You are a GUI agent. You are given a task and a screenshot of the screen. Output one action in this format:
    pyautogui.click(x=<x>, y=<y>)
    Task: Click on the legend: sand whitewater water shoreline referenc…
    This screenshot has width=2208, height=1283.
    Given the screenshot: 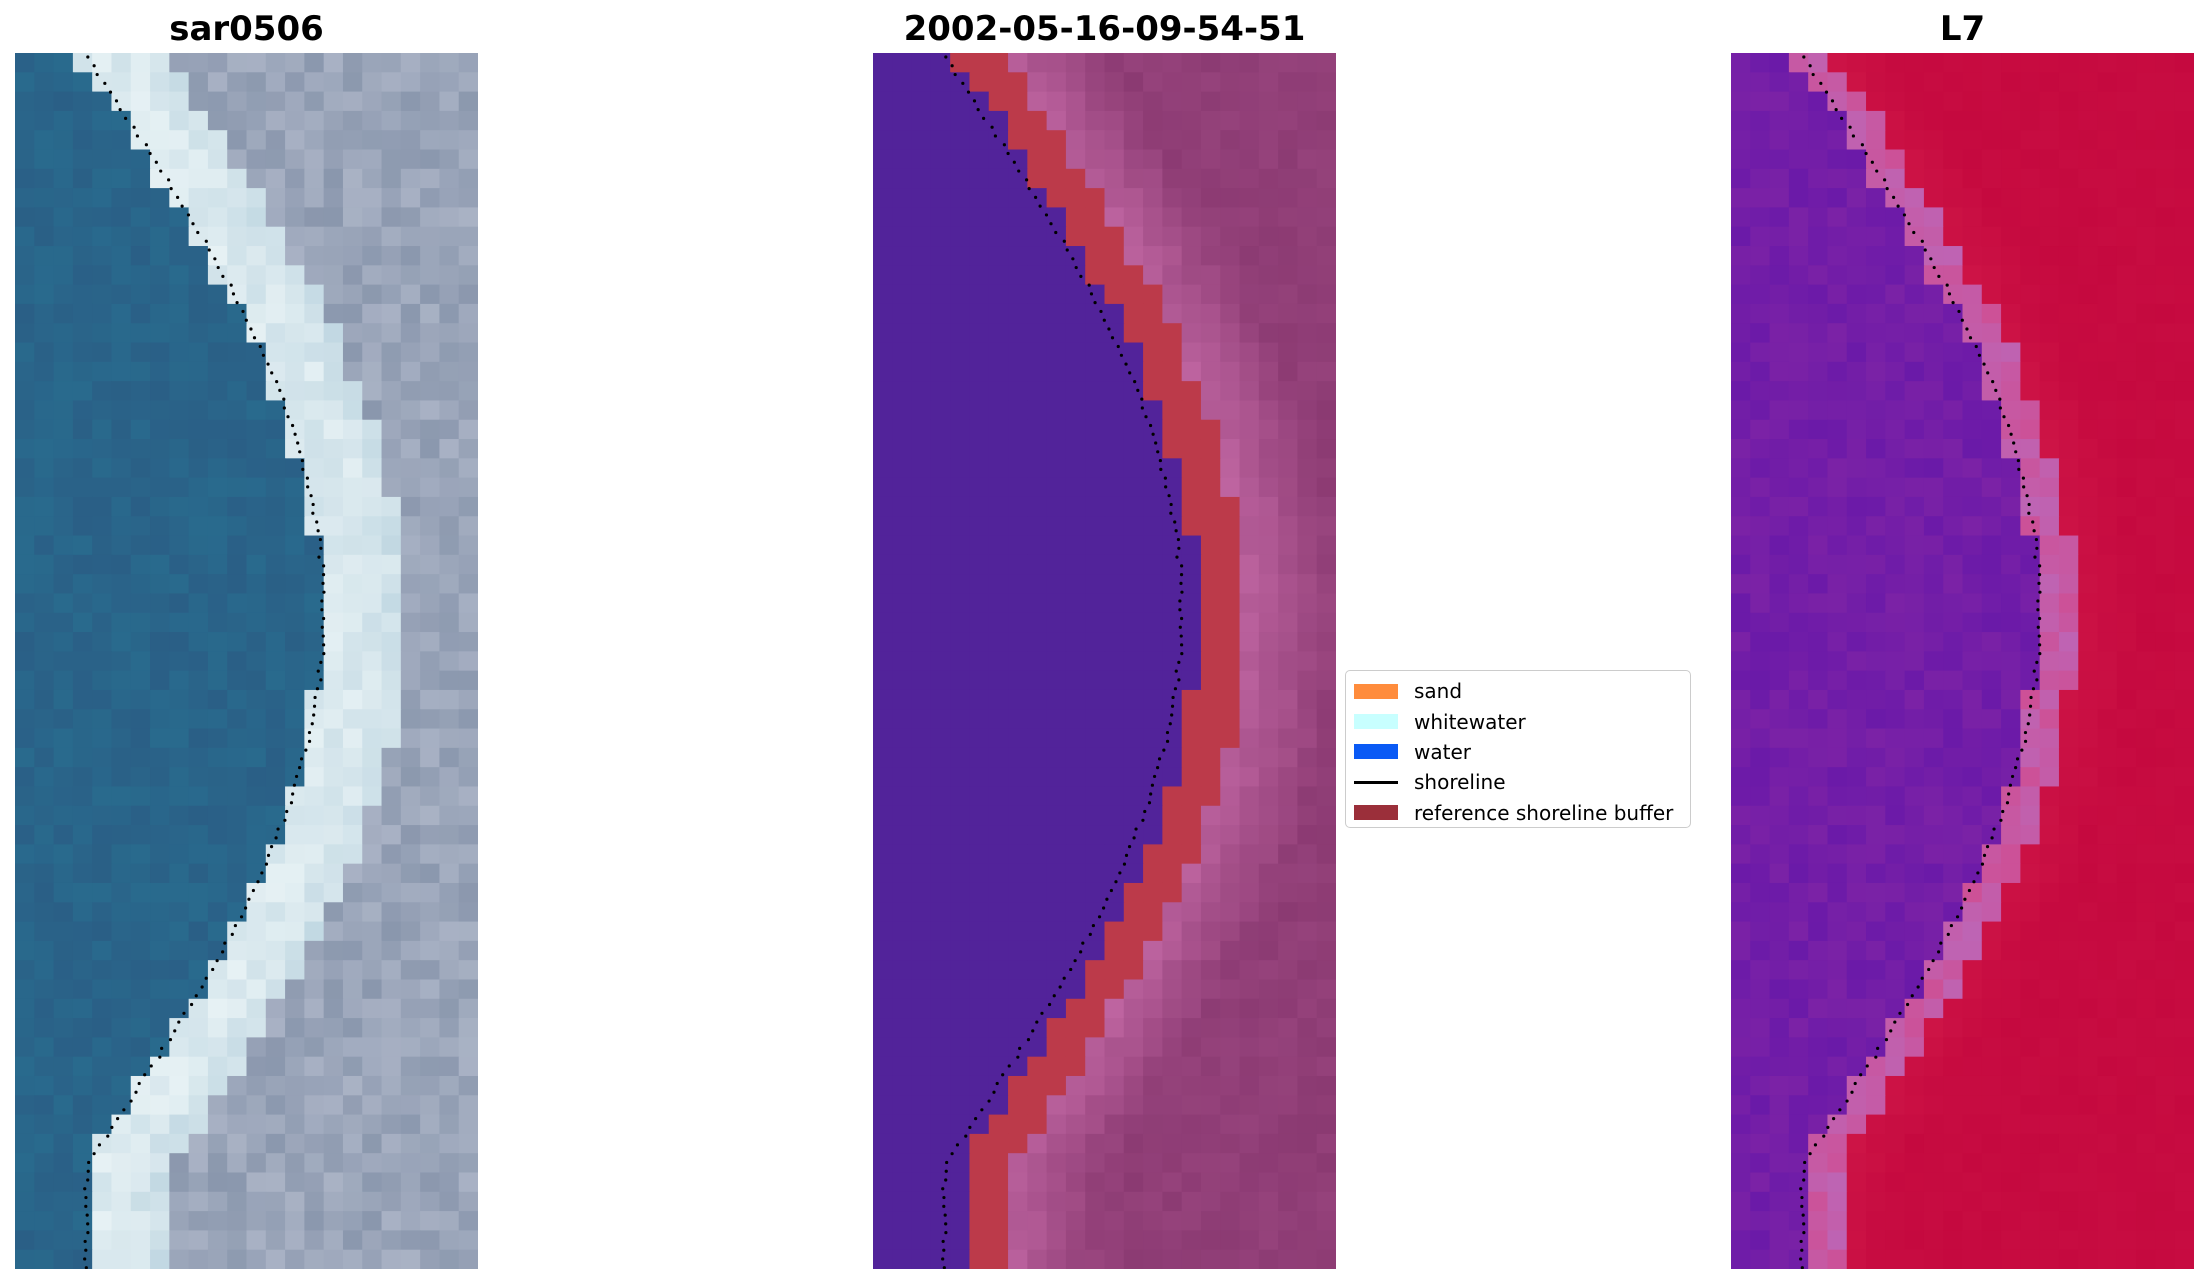 What is the action you would take?
    pyautogui.click(x=1518, y=749)
    